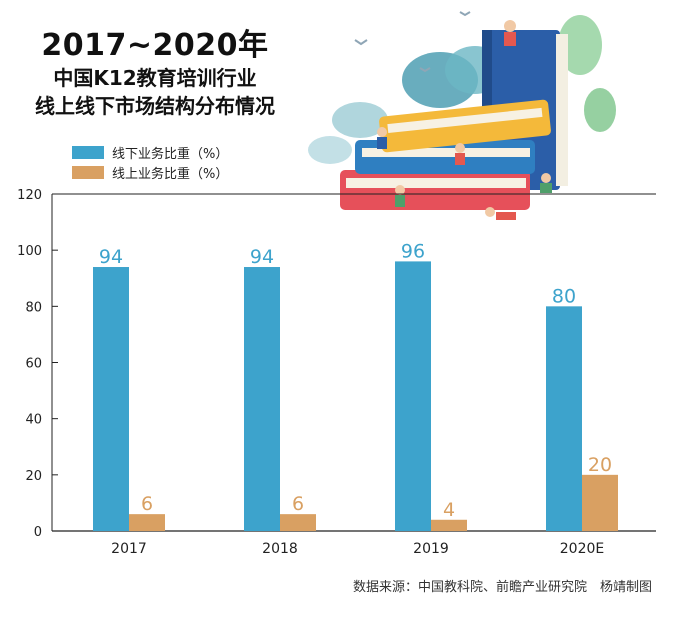 The height and width of the screenshot is (625, 674). I want to click on y-tick-label: 120, so click(29, 195).